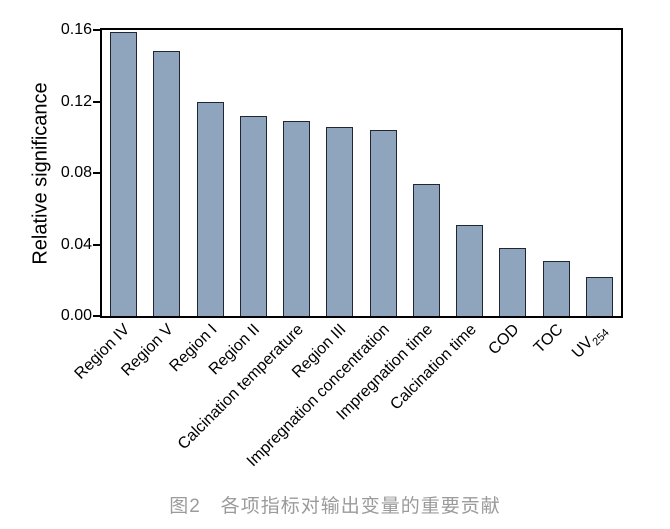 The image size is (670, 529). I want to click on x-tick-label-toc: TOC, so click(548, 339).